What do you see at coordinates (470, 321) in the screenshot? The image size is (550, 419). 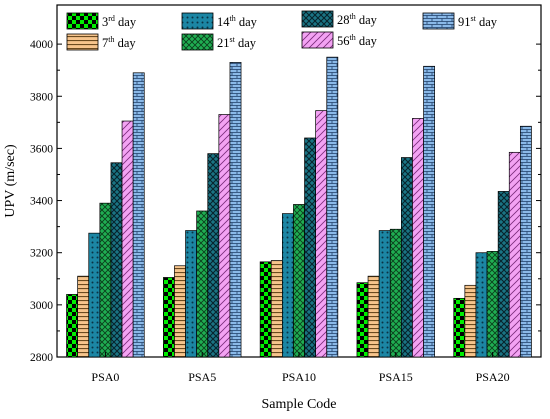 I see `bar-d7-psa20` at bounding box center [470, 321].